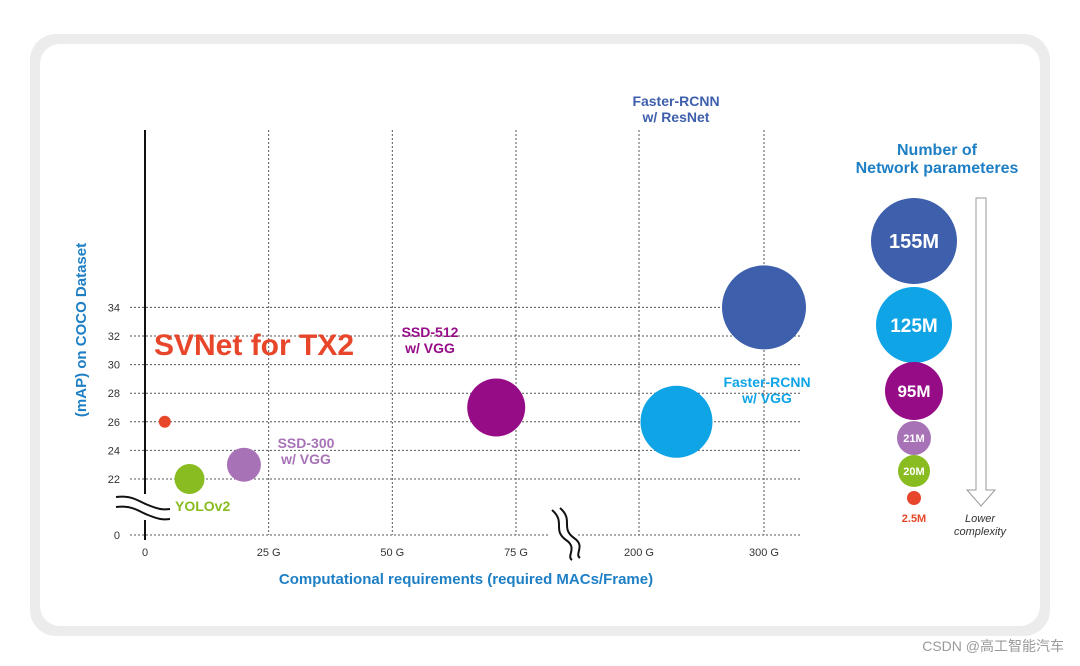 The height and width of the screenshot is (666, 1080). What do you see at coordinates (269, 553) in the screenshot?
I see `x-tick-label: 25 G` at bounding box center [269, 553].